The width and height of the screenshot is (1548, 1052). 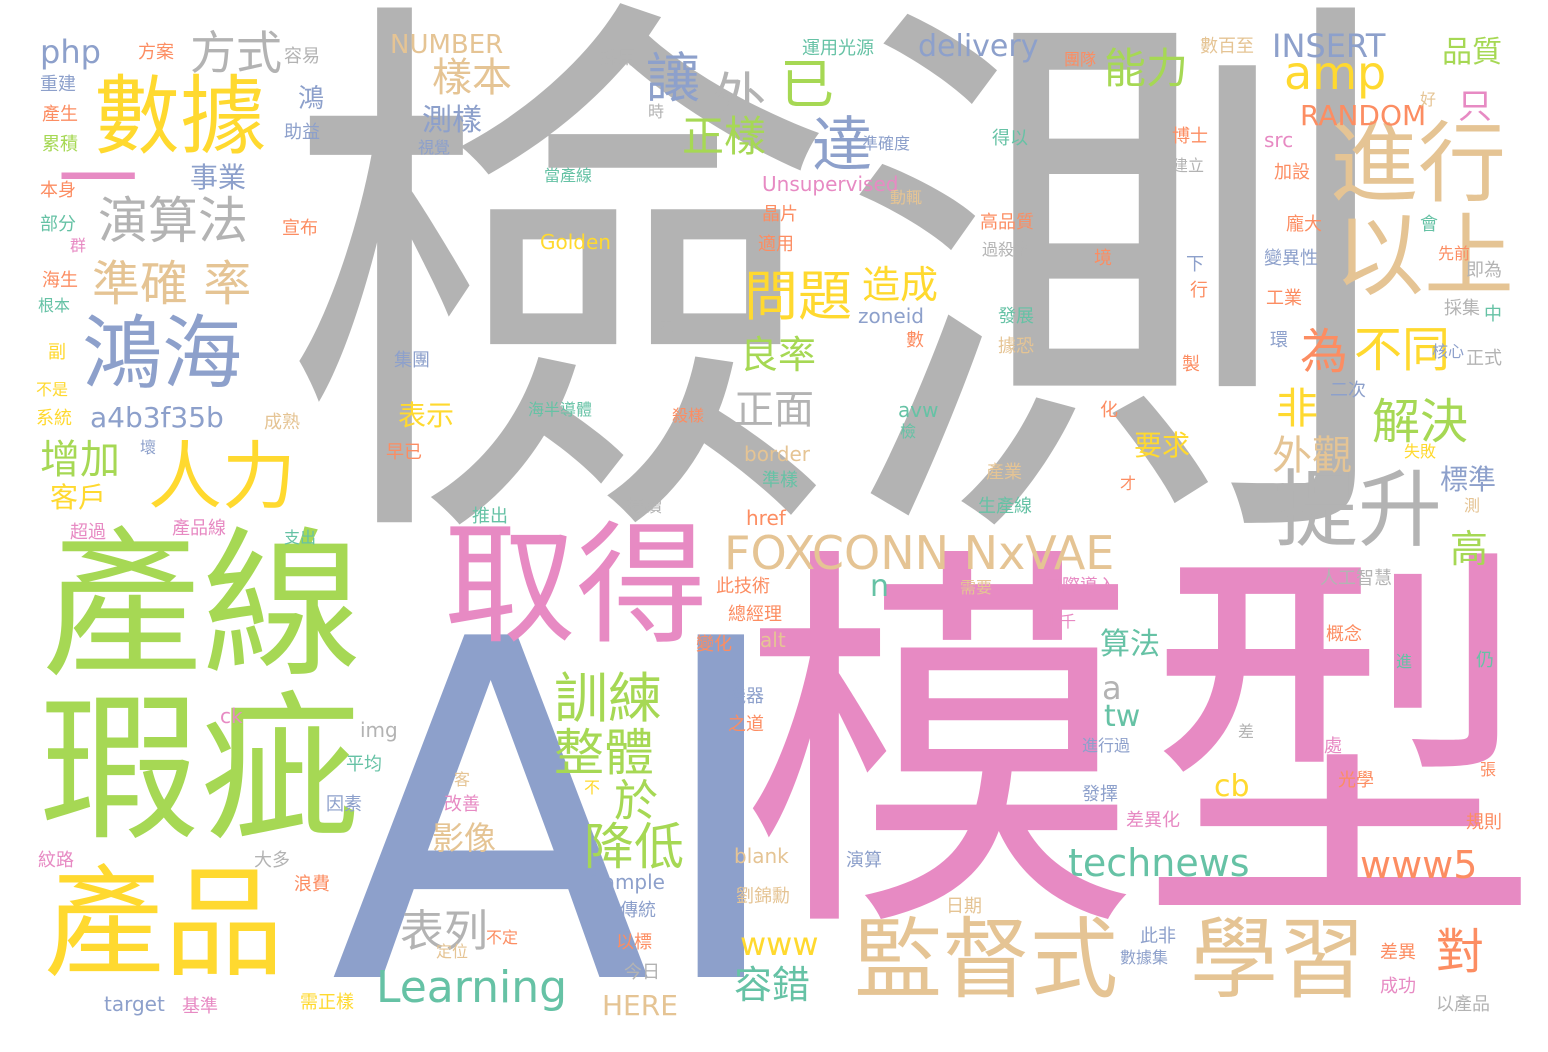 What do you see at coordinates (157, 417) in the screenshot?
I see `word-50: a4b3f35b` at bounding box center [157, 417].